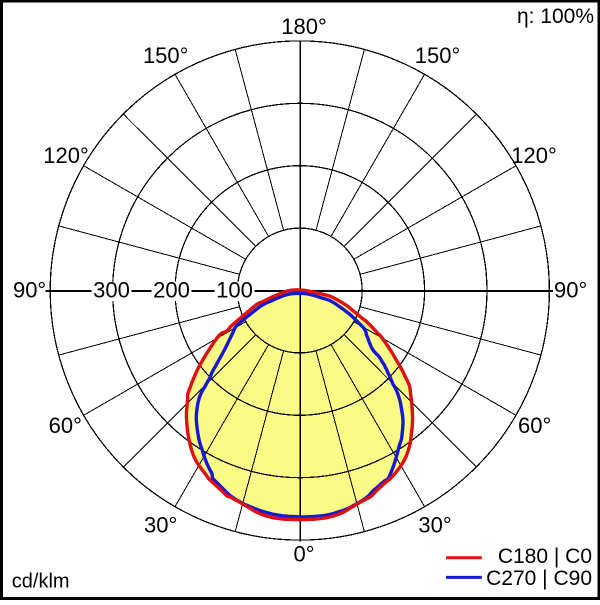 This screenshot has width=600, height=605. What do you see at coordinates (555, 16) in the screenshot?
I see `svg-text: η: 100%` at bounding box center [555, 16].